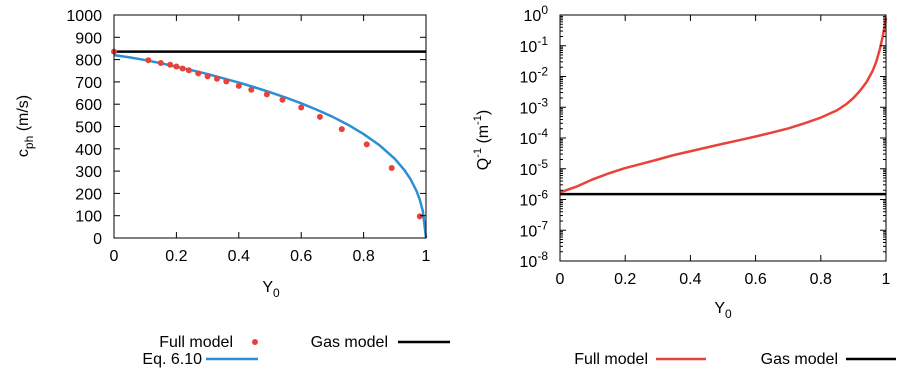  What do you see at coordinates (349, 342) in the screenshot?
I see `legend-label-gas-model-left: Gas model` at bounding box center [349, 342].